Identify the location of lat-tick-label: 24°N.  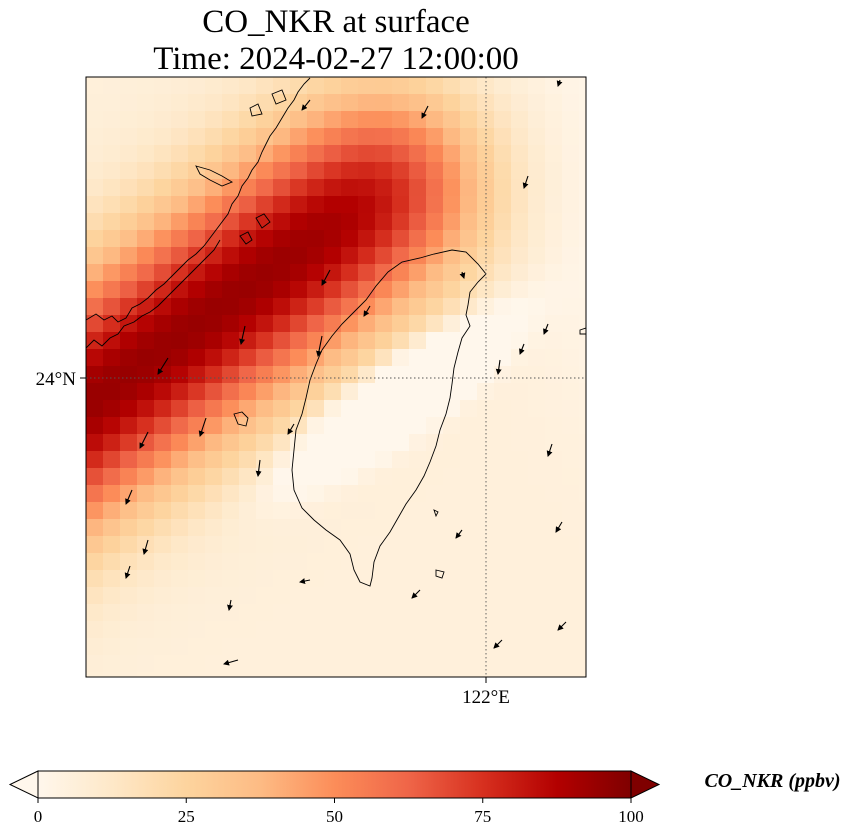
(56, 379).